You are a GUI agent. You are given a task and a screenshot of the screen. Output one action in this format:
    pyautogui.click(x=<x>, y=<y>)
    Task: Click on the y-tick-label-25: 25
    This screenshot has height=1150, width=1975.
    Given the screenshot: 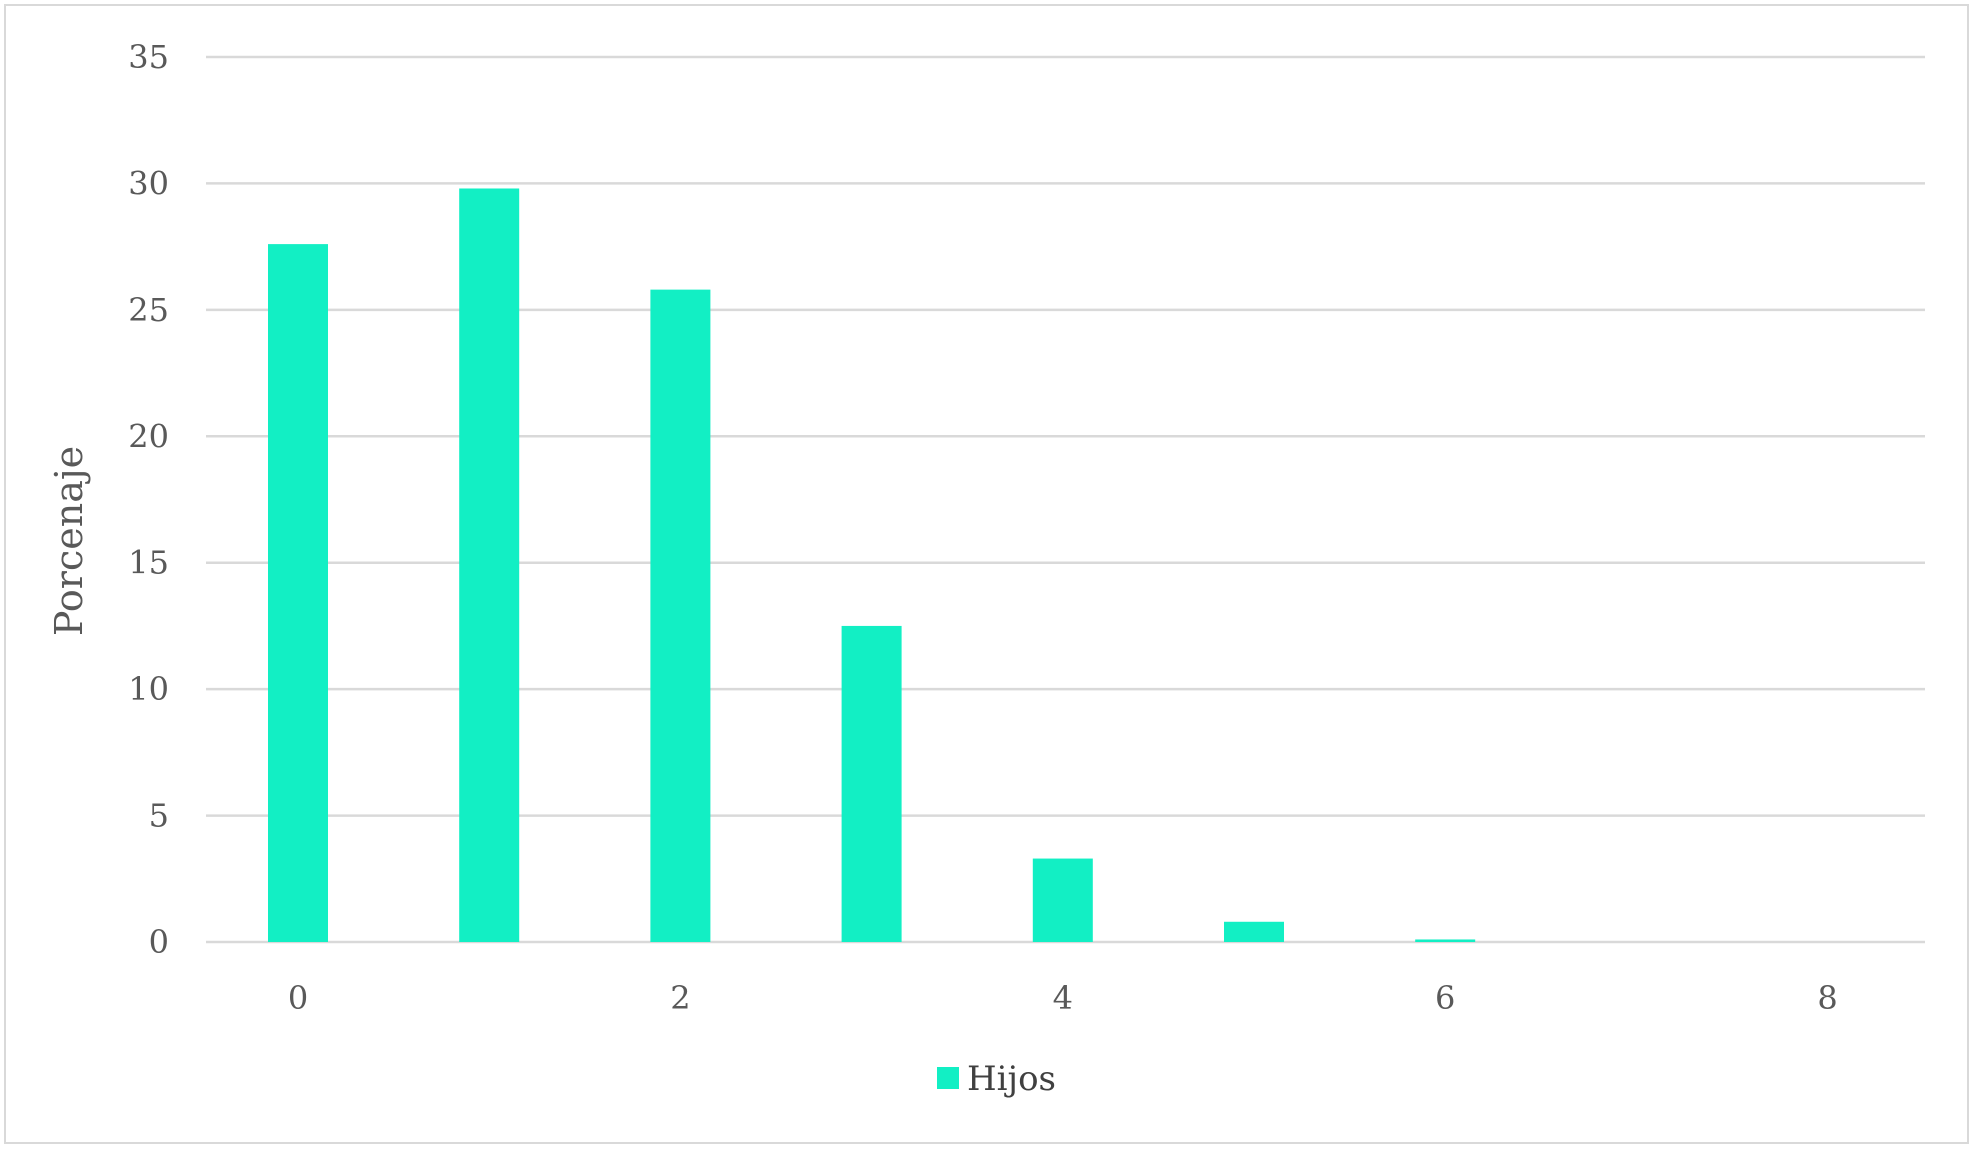 What is the action you would take?
    pyautogui.click(x=148, y=310)
    